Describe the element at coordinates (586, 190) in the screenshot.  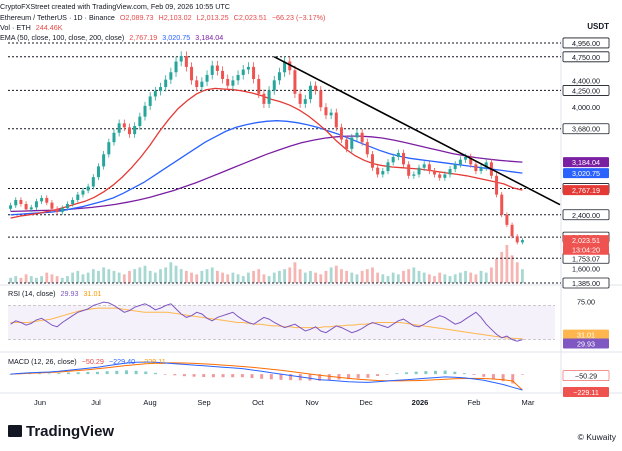
I see `value-tag-label: 2,767.19` at that location.